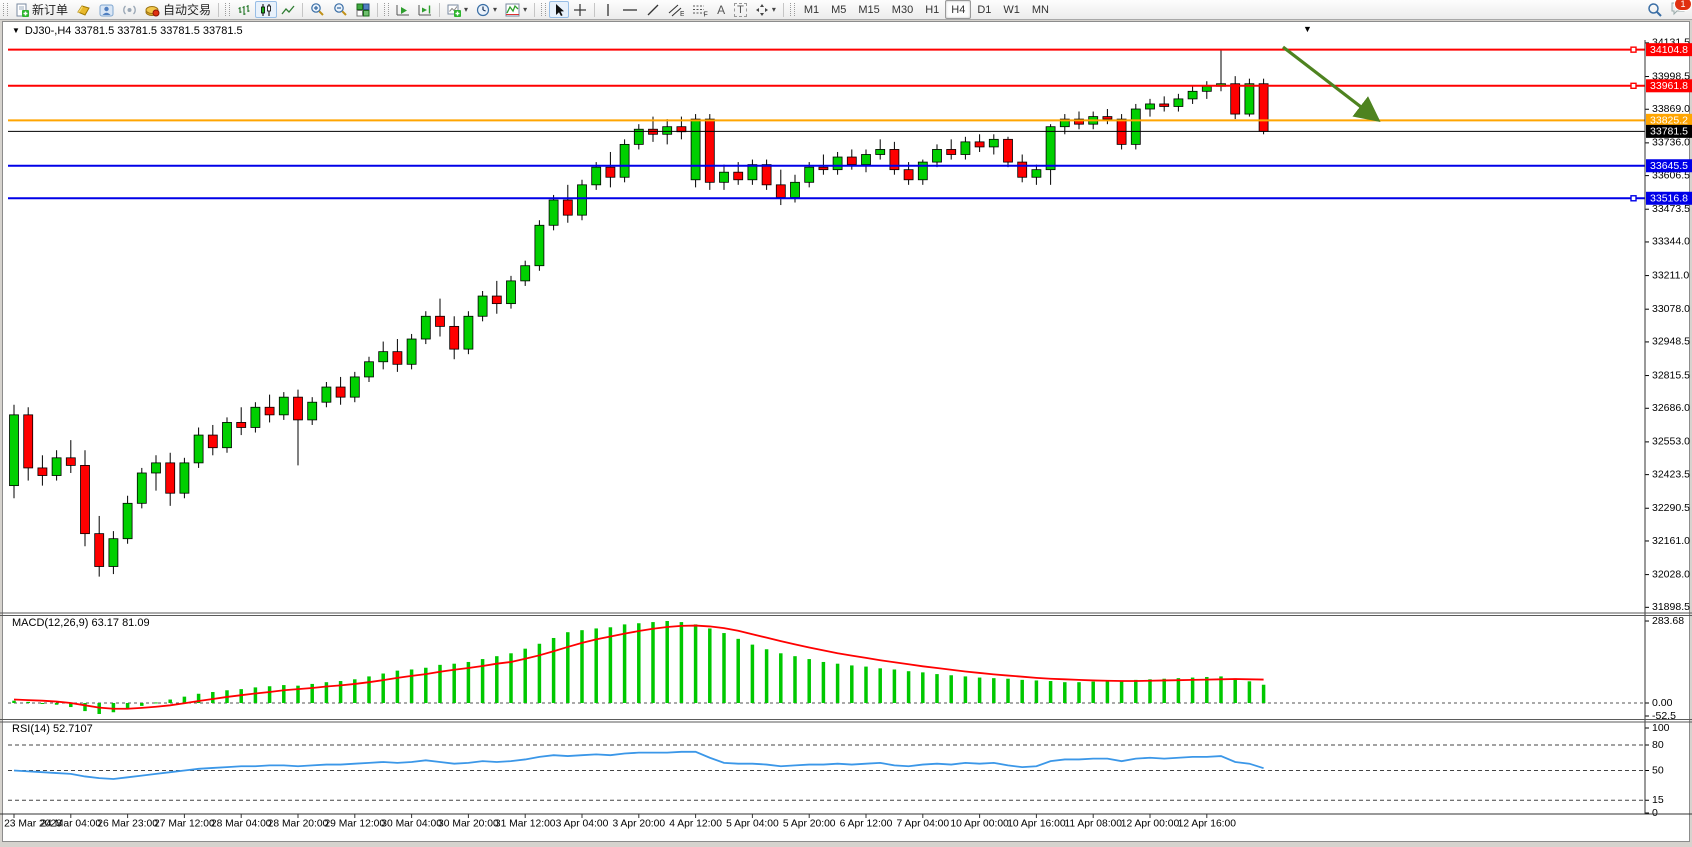 This screenshot has height=847, width=1692. I want to click on notifications-button: 1, so click(1681, 9).